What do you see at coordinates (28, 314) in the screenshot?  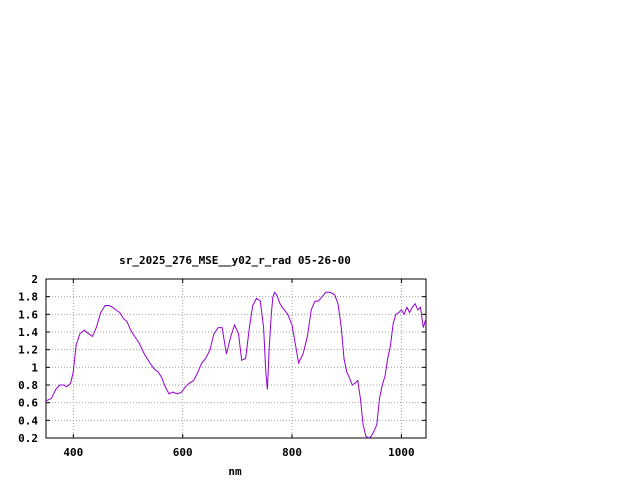 I see `y-tick-label: 1.6` at bounding box center [28, 314].